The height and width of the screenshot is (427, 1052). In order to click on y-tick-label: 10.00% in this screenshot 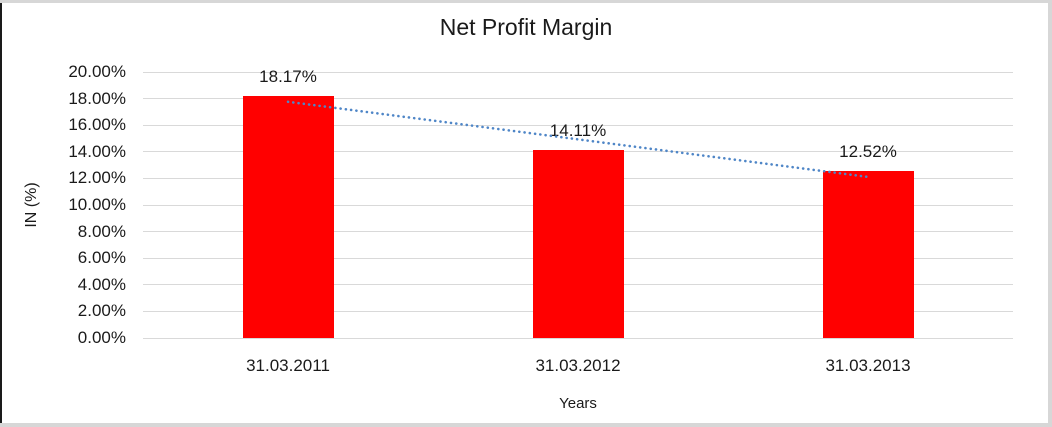, I will do `click(97, 204)`.